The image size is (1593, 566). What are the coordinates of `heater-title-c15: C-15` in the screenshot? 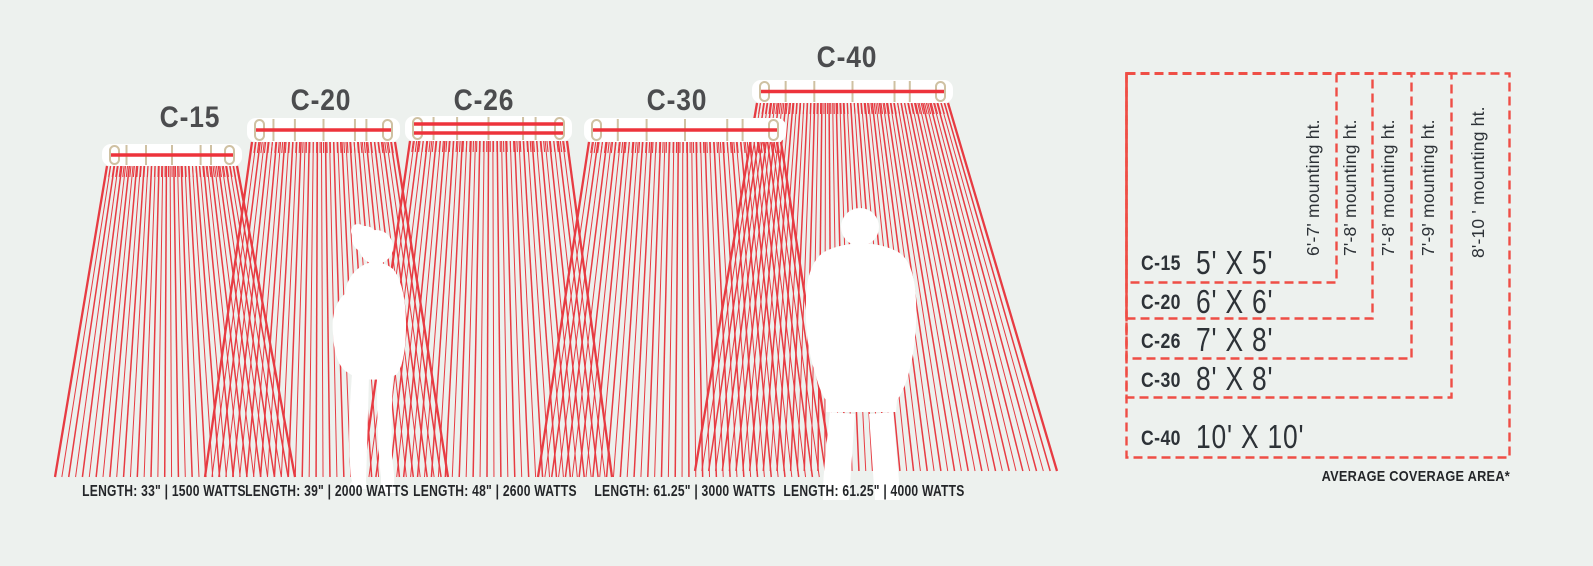 It's located at (190, 117).